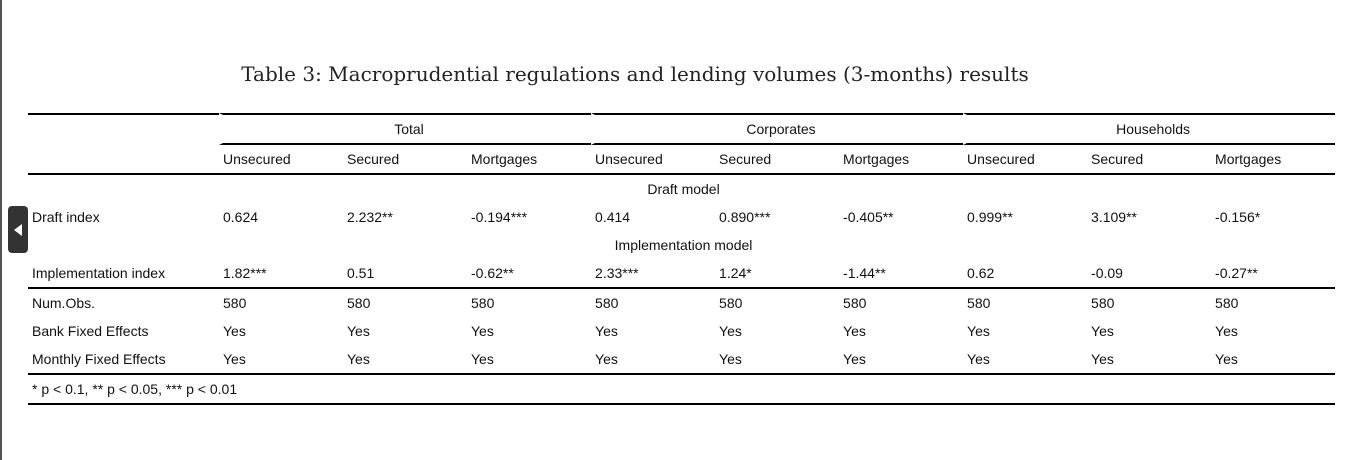 The width and height of the screenshot is (1365, 460). Describe the element at coordinates (492, 273) in the screenshot. I see `table-cell: -0.62**` at that location.